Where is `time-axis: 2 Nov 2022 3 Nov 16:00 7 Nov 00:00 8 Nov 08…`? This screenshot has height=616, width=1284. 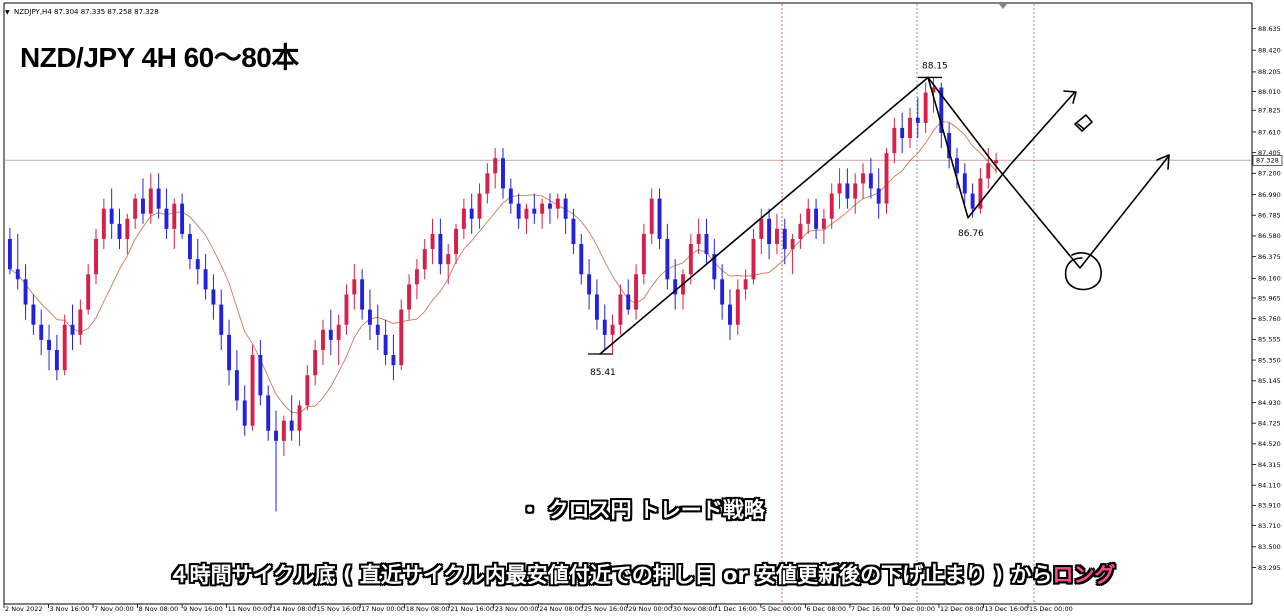
time-axis: 2 Nov 2022 3 Nov 16:00 7 Nov 00:00 8 Nov 08… is located at coordinates (538, 608).